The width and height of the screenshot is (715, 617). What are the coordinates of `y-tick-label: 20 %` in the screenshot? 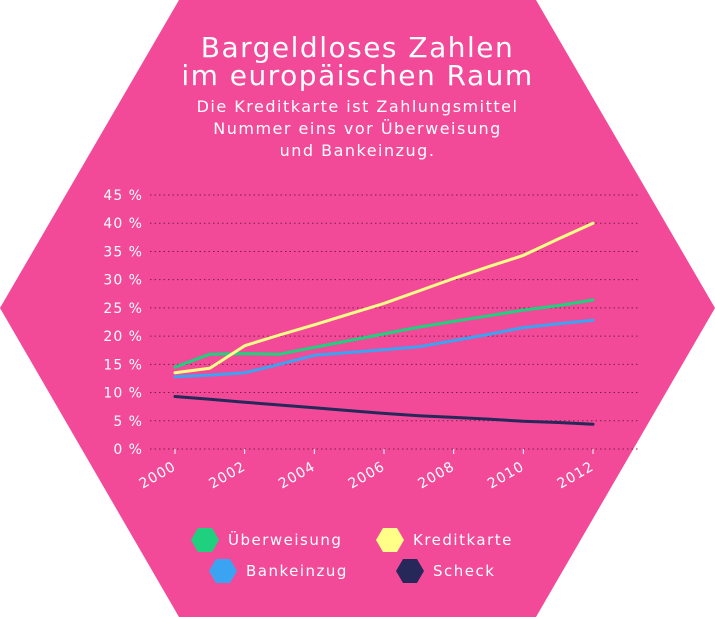 It's located at (123, 337).